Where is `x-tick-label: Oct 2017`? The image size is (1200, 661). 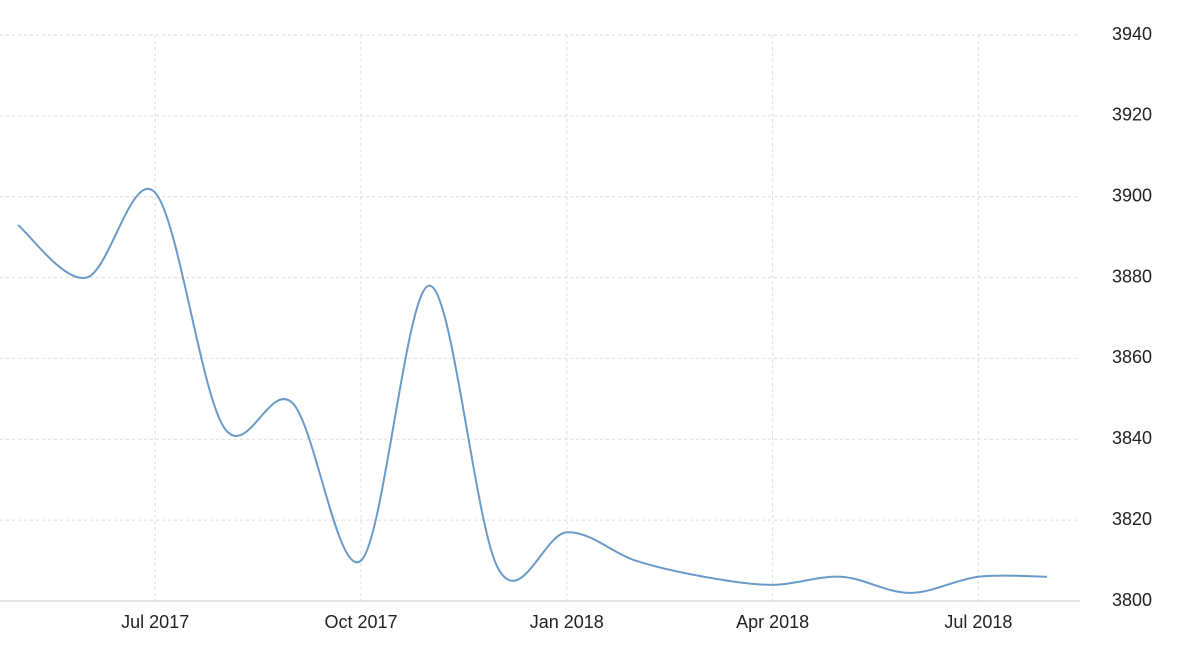 x-tick-label: Oct 2017 is located at coordinates (360, 622).